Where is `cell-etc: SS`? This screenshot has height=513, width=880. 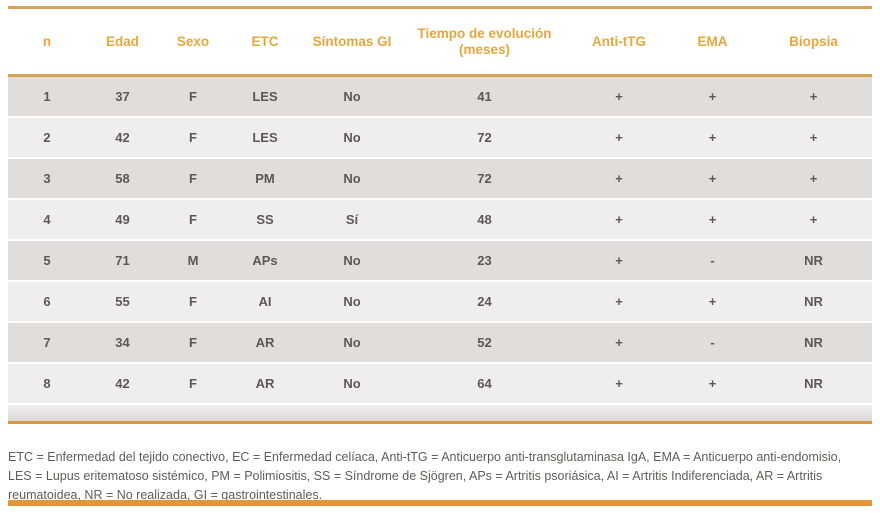
cell-etc: SS is located at coordinates (265, 219).